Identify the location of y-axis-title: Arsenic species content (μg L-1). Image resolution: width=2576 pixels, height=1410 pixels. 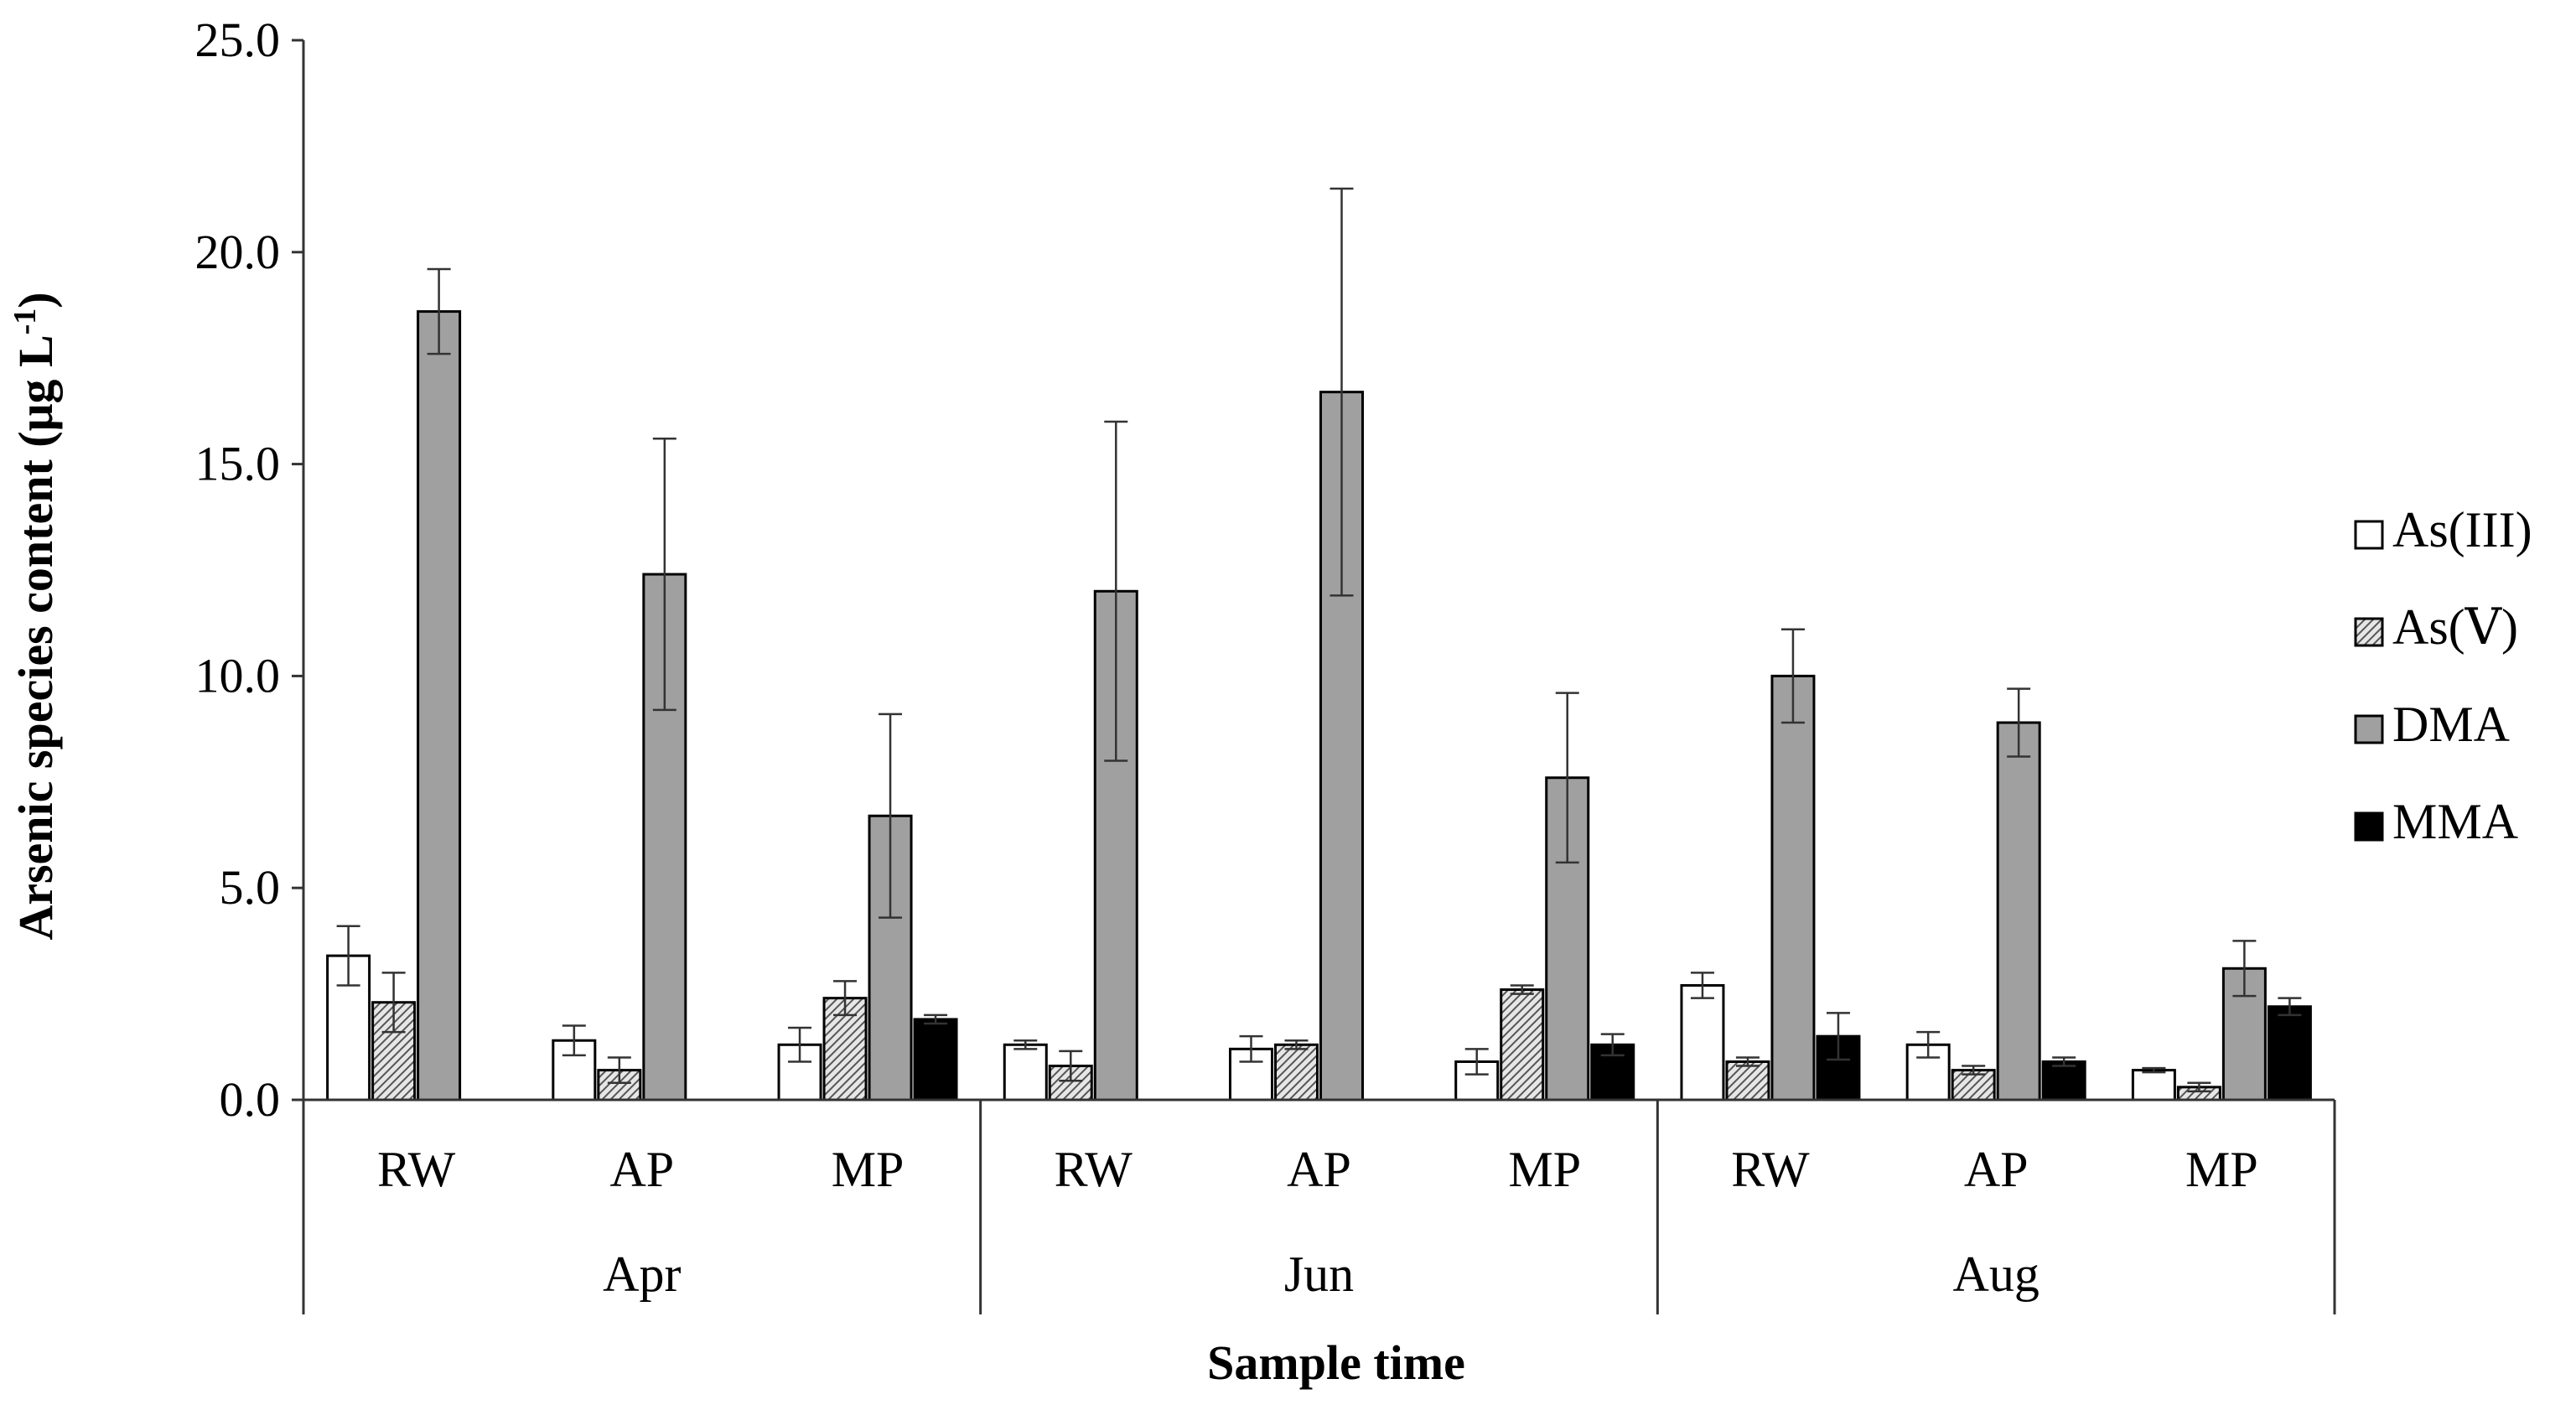
(35, 616).